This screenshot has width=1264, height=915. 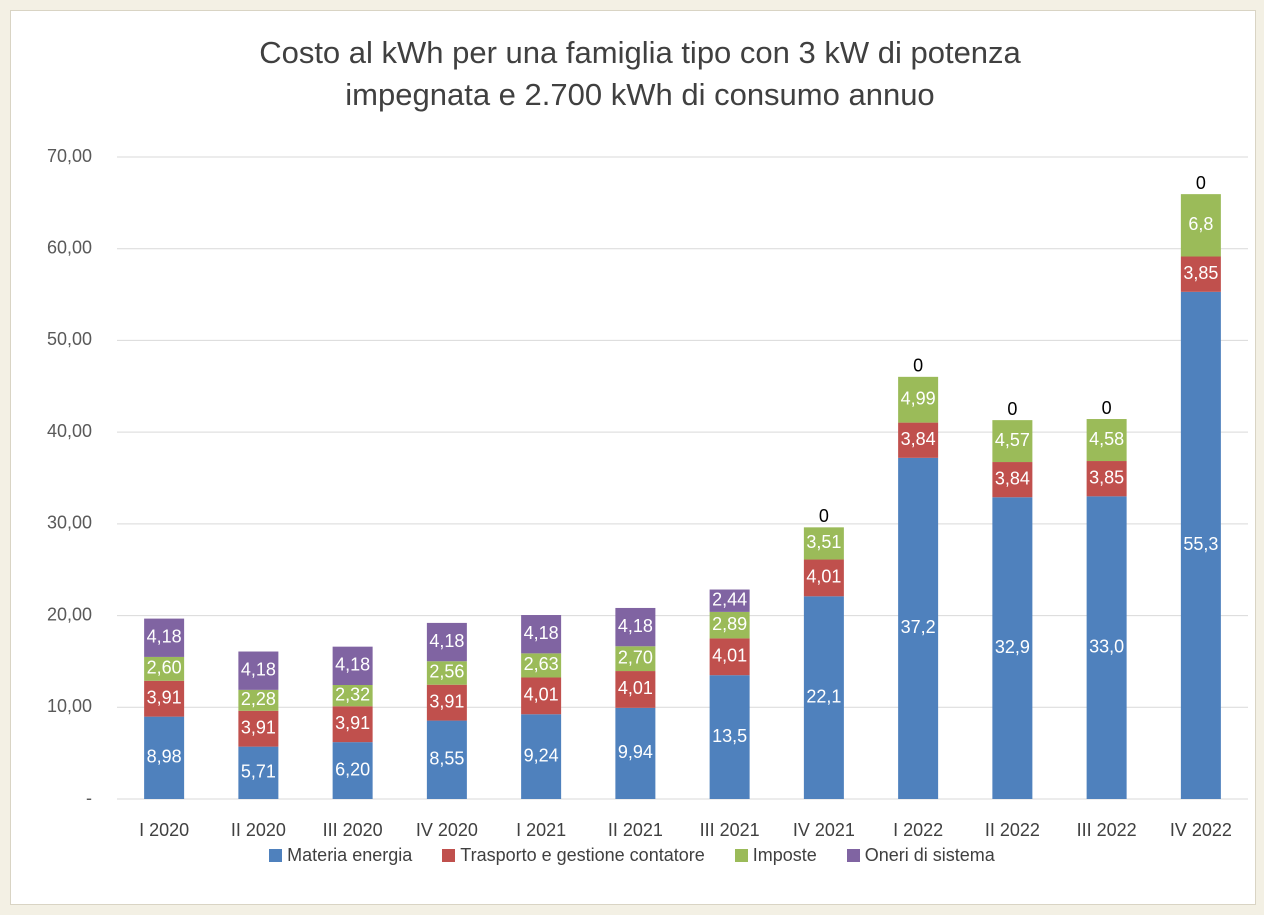 What do you see at coordinates (1012, 647) in the screenshot?
I see `data-label: 32,9` at bounding box center [1012, 647].